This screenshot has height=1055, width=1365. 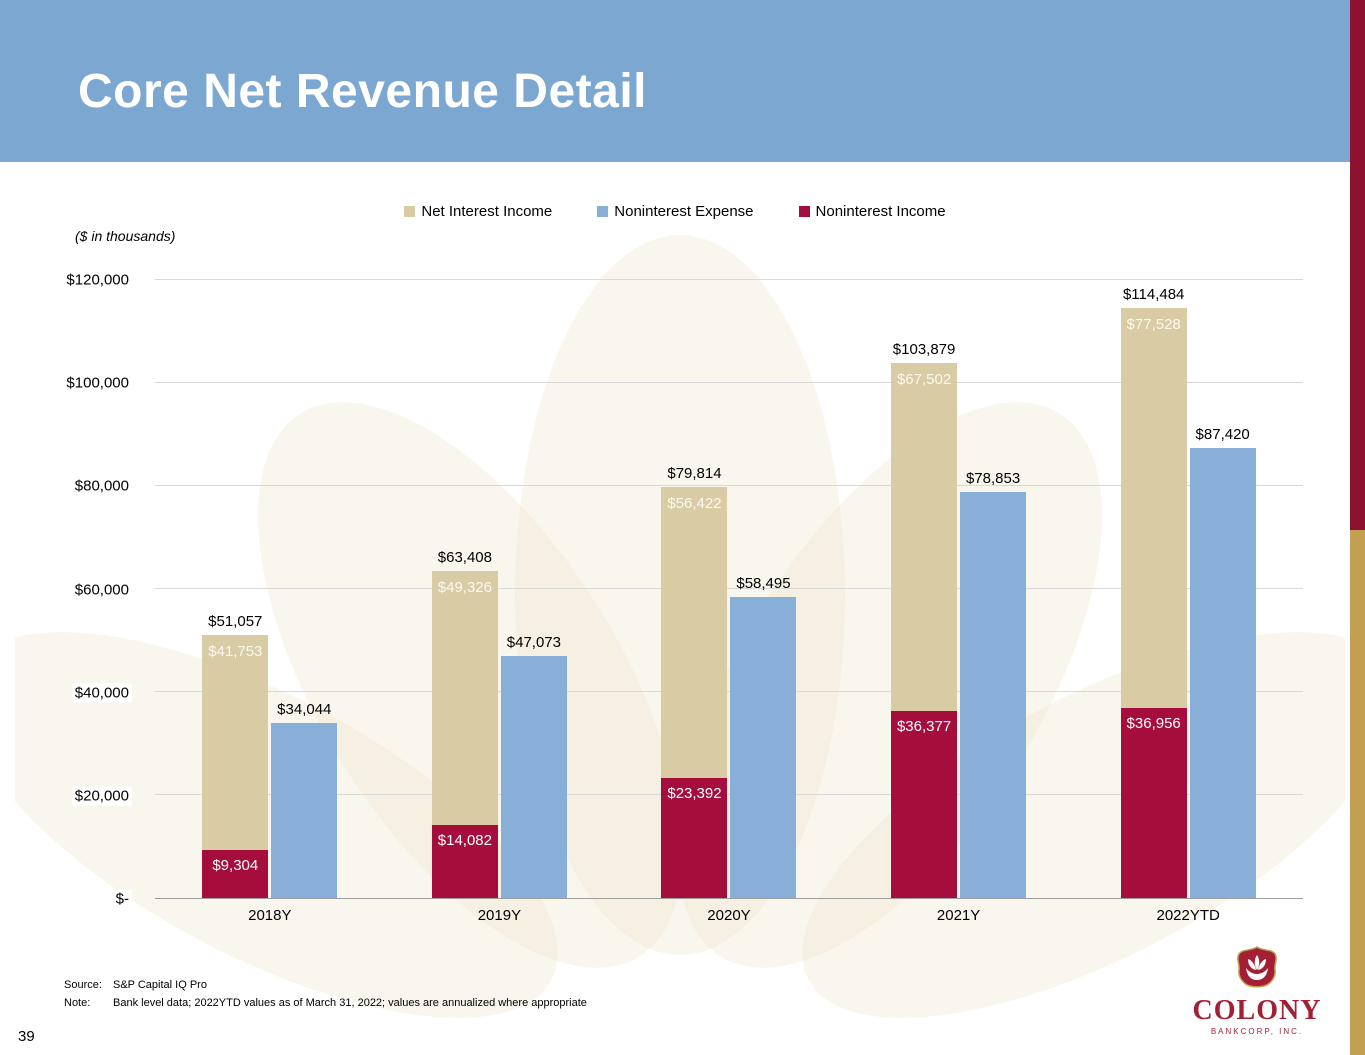 I want to click on units-note: ($ in thousands), so click(x=125, y=236).